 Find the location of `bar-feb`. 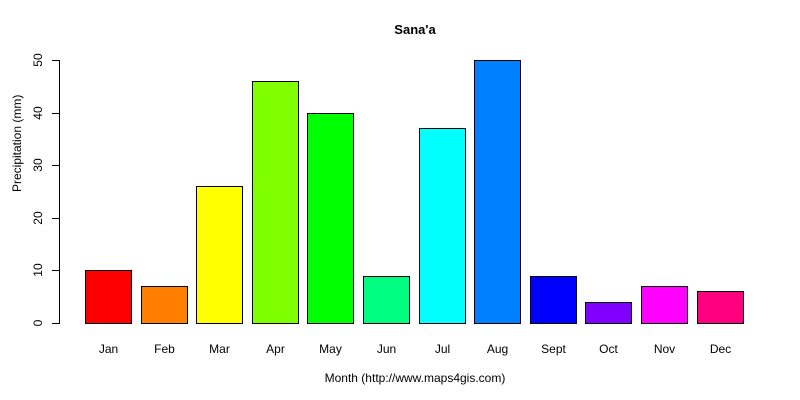

bar-feb is located at coordinates (164, 305).